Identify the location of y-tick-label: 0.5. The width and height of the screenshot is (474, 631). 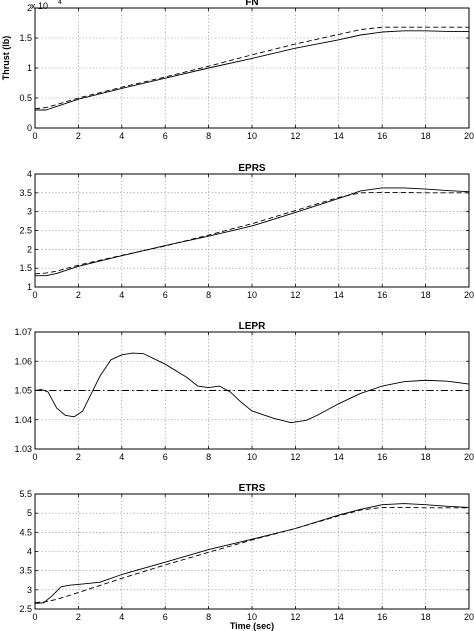
(25, 98).